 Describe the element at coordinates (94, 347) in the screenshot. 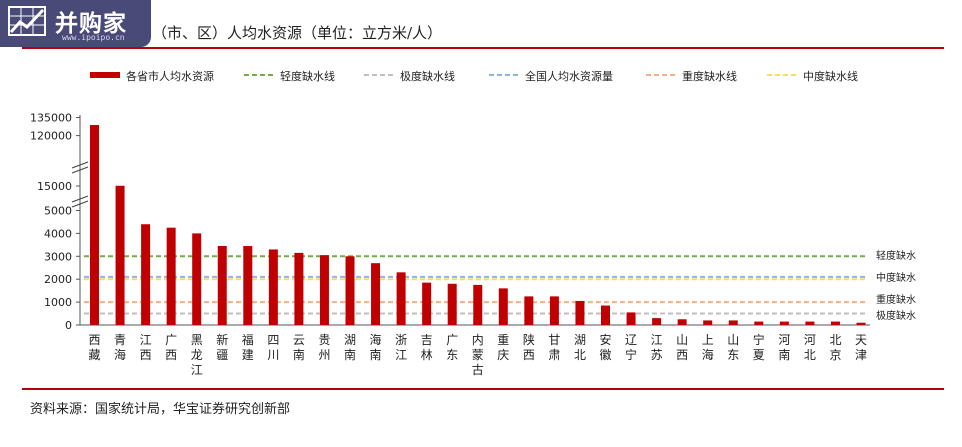

I see `x-tick-label-0: 西藏` at that location.